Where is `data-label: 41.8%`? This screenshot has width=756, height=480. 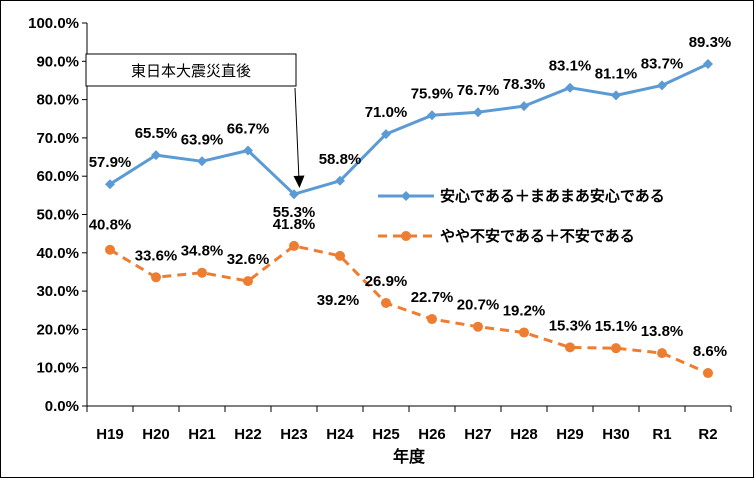 data-label: 41.8% is located at coordinates (294, 224).